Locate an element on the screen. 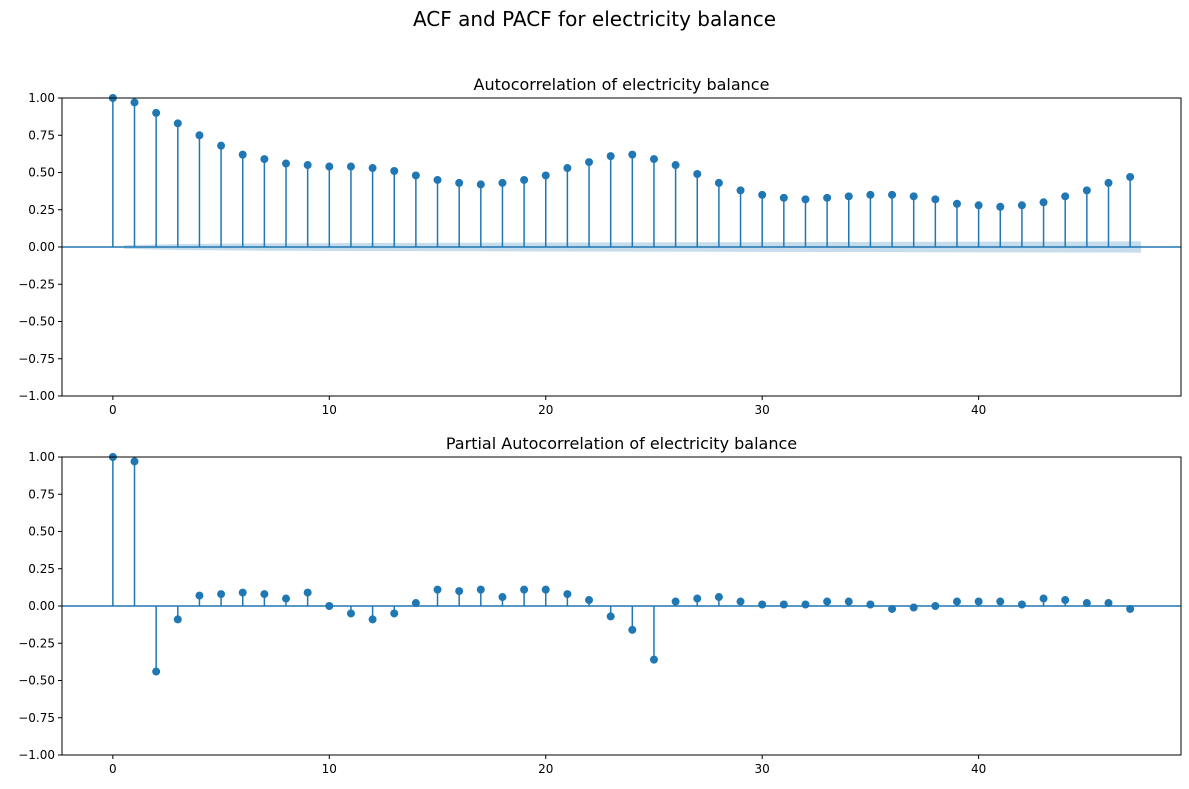 The image size is (1189, 789). figure-title: ACF and PACF for electricity balance is located at coordinates (594, 19).